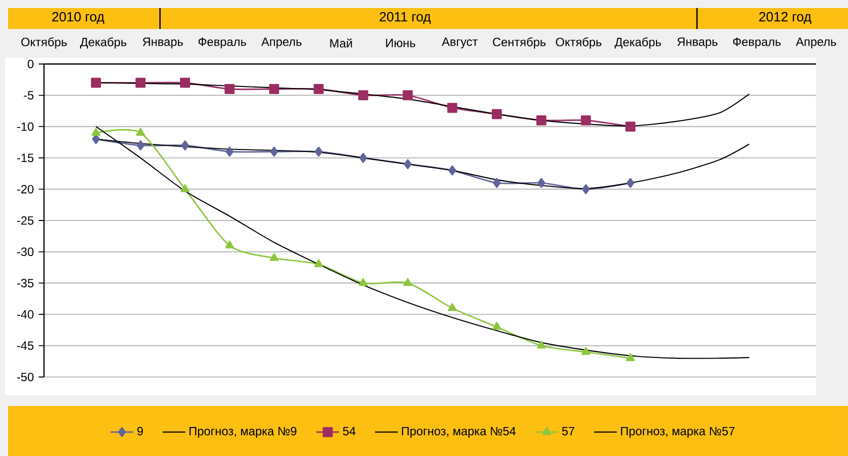 The height and width of the screenshot is (456, 848). What do you see at coordinates (519, 43) in the screenshot?
I see `text: Сентябрь` at bounding box center [519, 43].